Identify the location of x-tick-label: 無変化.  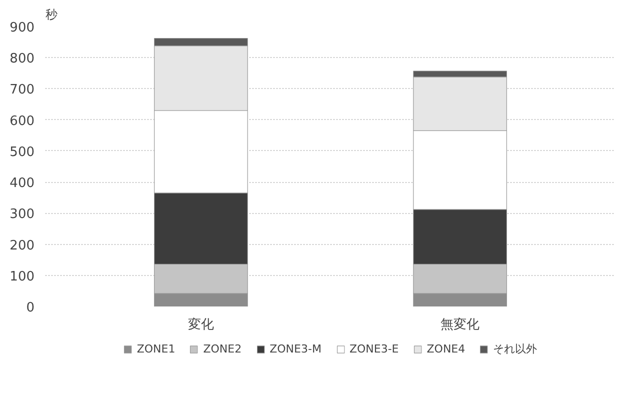
(460, 324).